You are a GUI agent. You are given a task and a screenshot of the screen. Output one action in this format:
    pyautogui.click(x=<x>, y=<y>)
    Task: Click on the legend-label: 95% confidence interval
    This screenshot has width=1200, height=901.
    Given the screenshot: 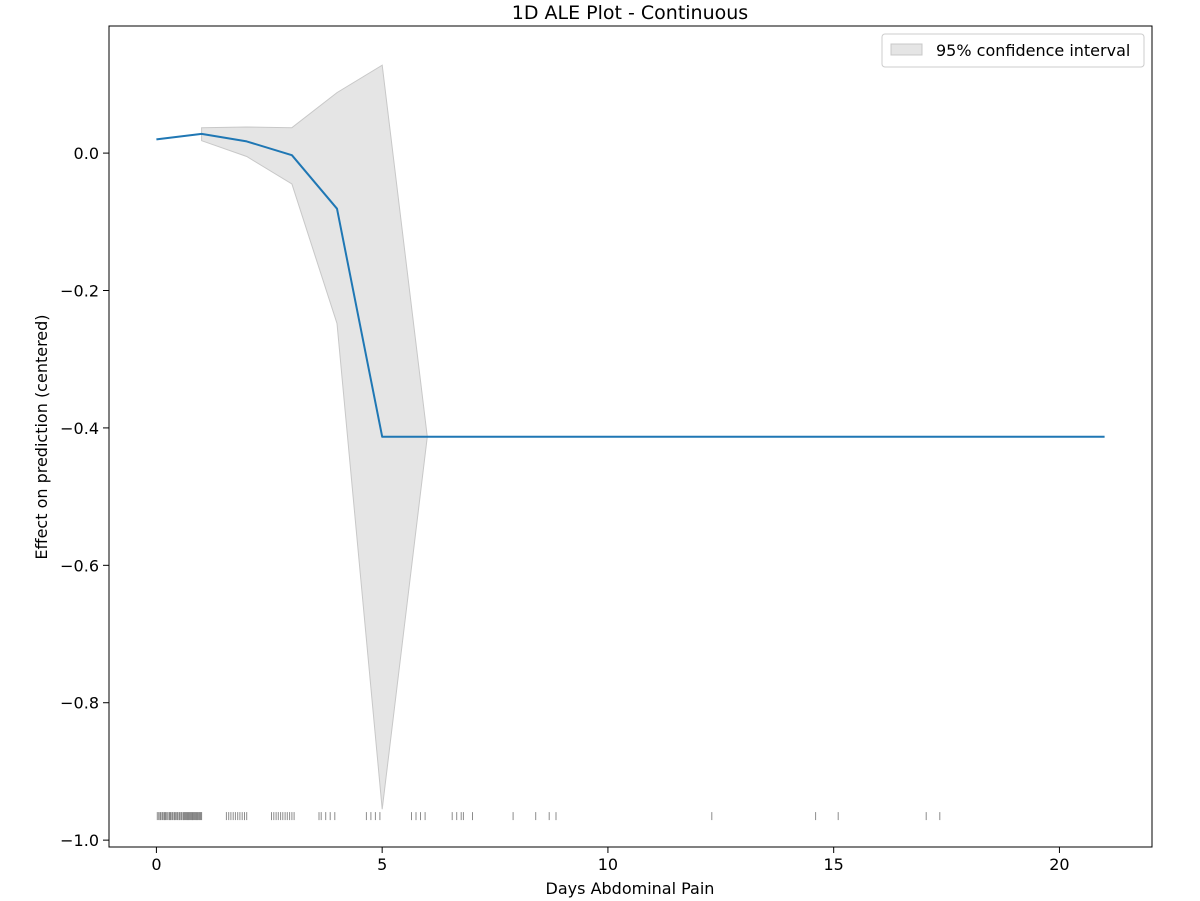 What is the action you would take?
    pyautogui.click(x=1033, y=50)
    